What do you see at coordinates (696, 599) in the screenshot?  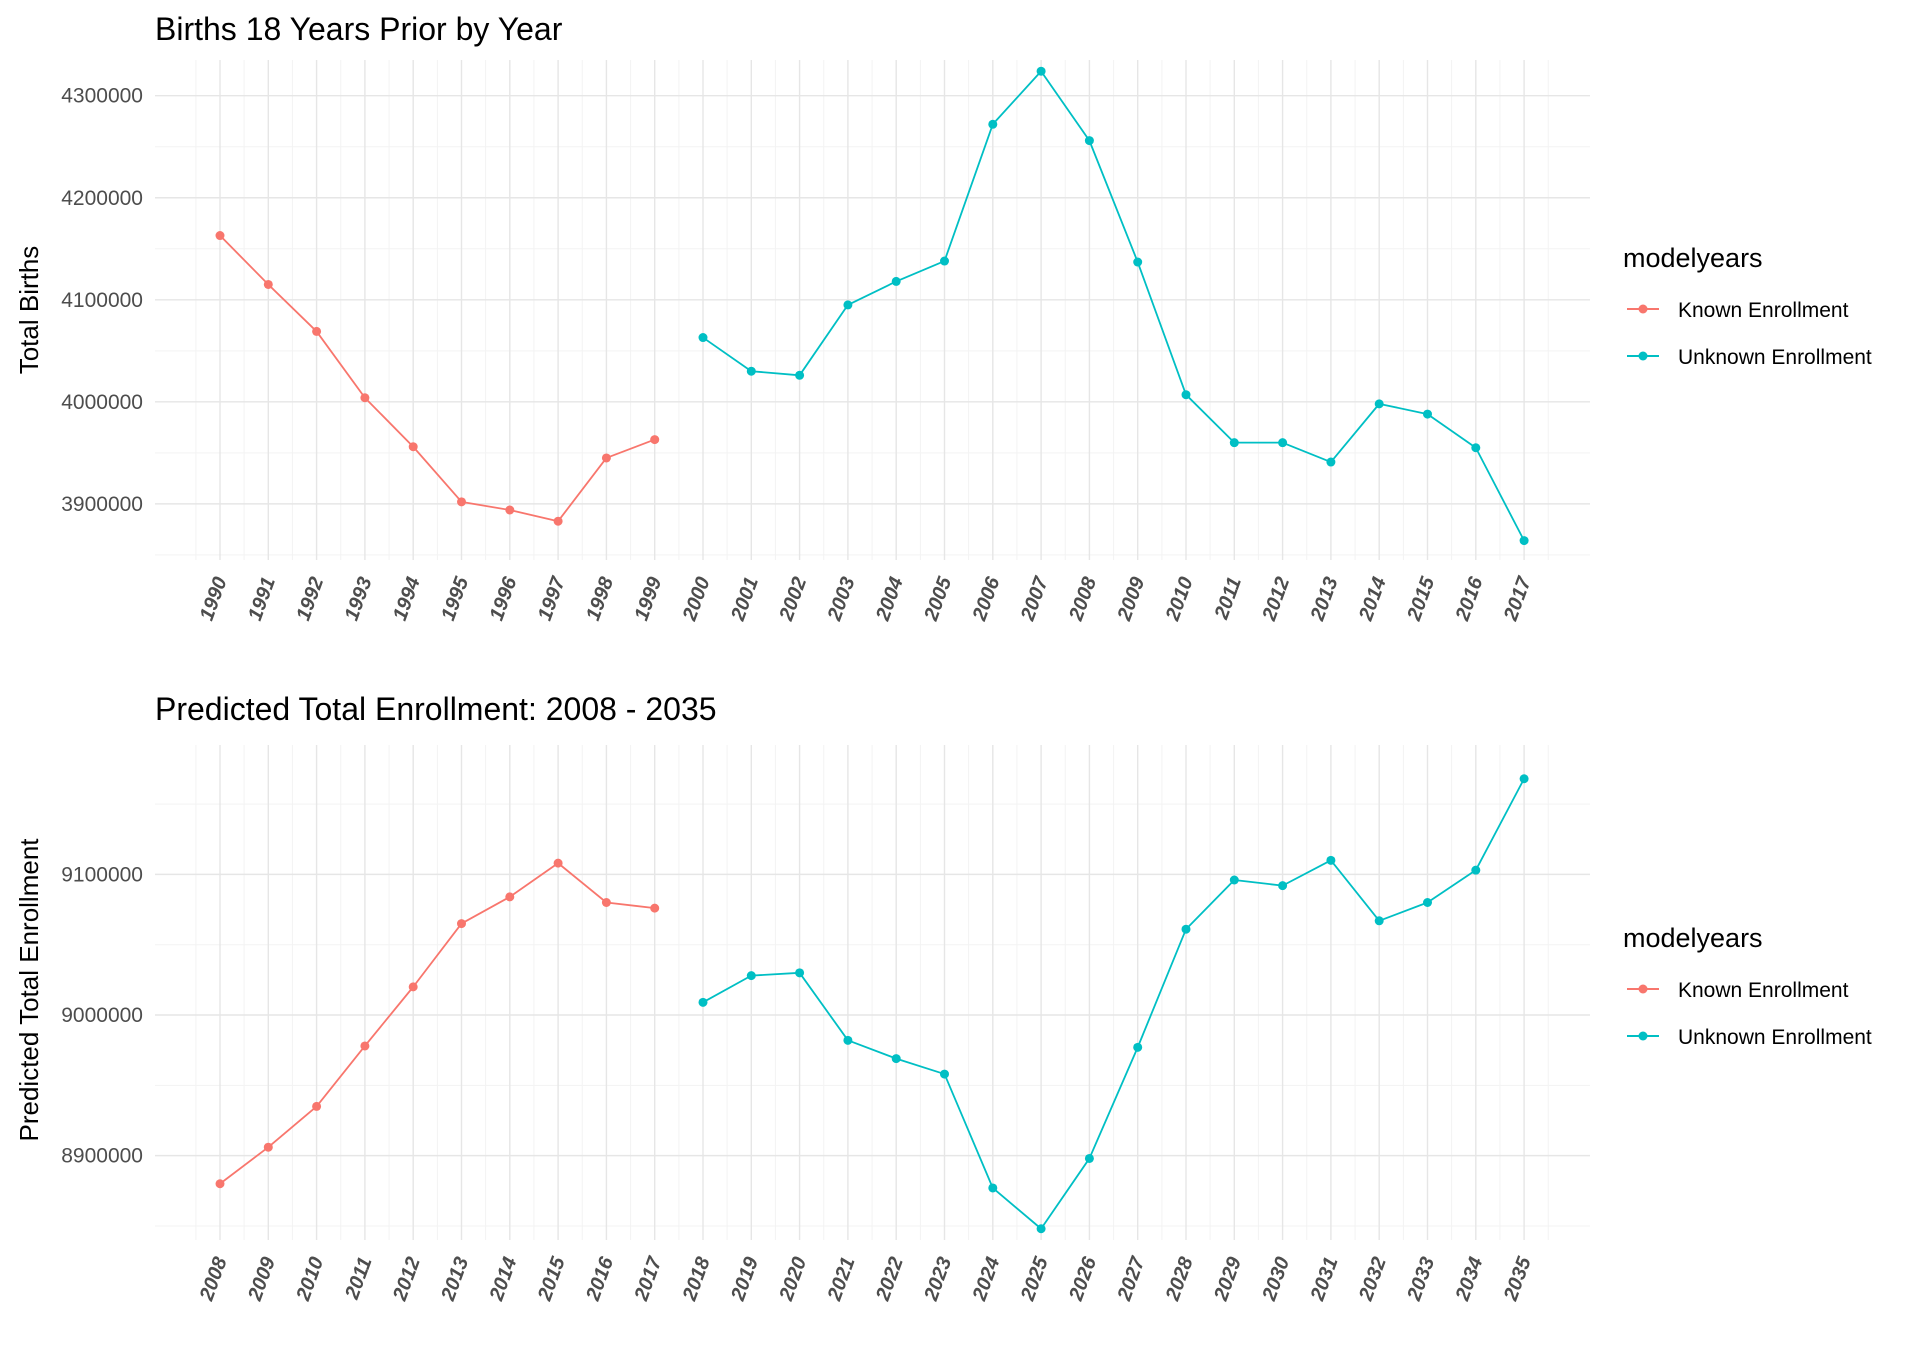 I see `x-tick-label: 2000` at bounding box center [696, 599].